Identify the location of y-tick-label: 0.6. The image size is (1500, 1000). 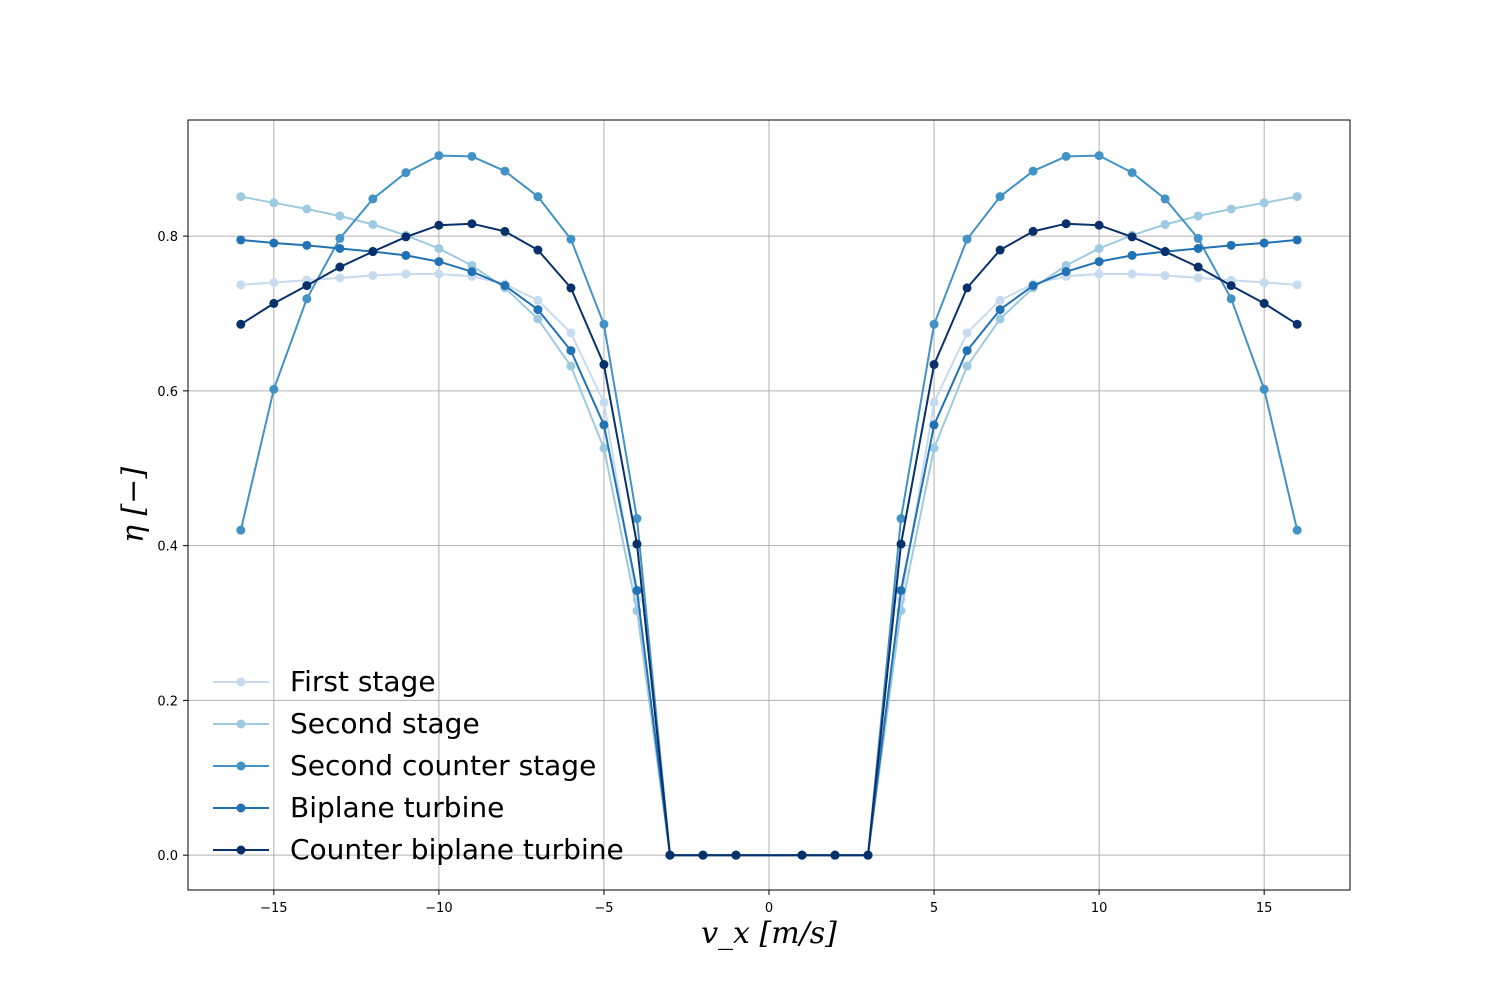
(167, 392).